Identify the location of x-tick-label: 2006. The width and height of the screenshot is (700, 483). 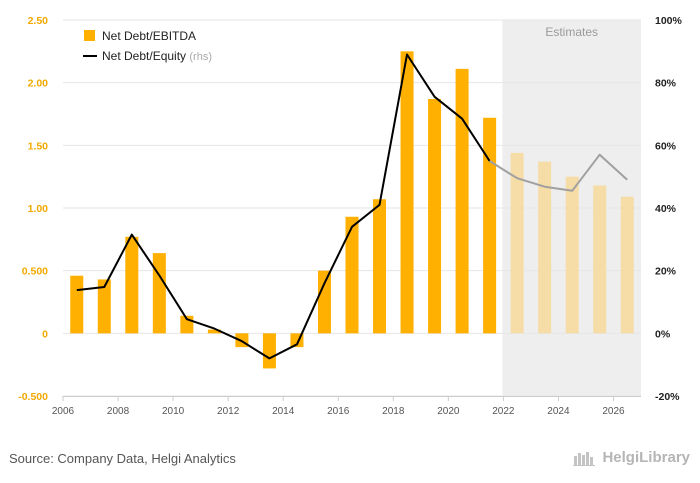
(63, 411).